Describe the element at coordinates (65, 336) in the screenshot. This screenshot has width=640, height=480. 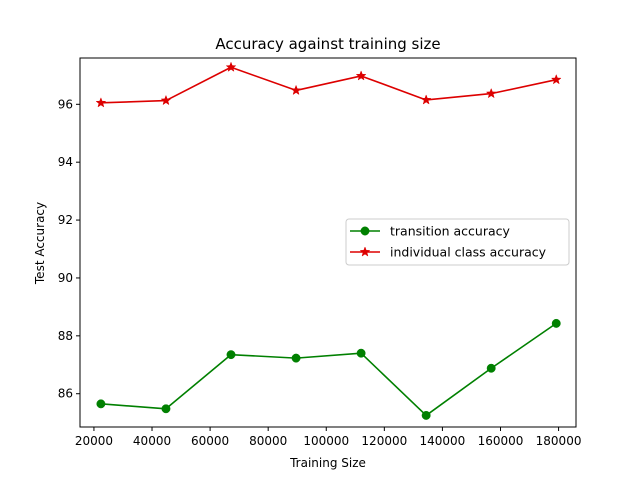
I see `y-tick-label: 88` at that location.